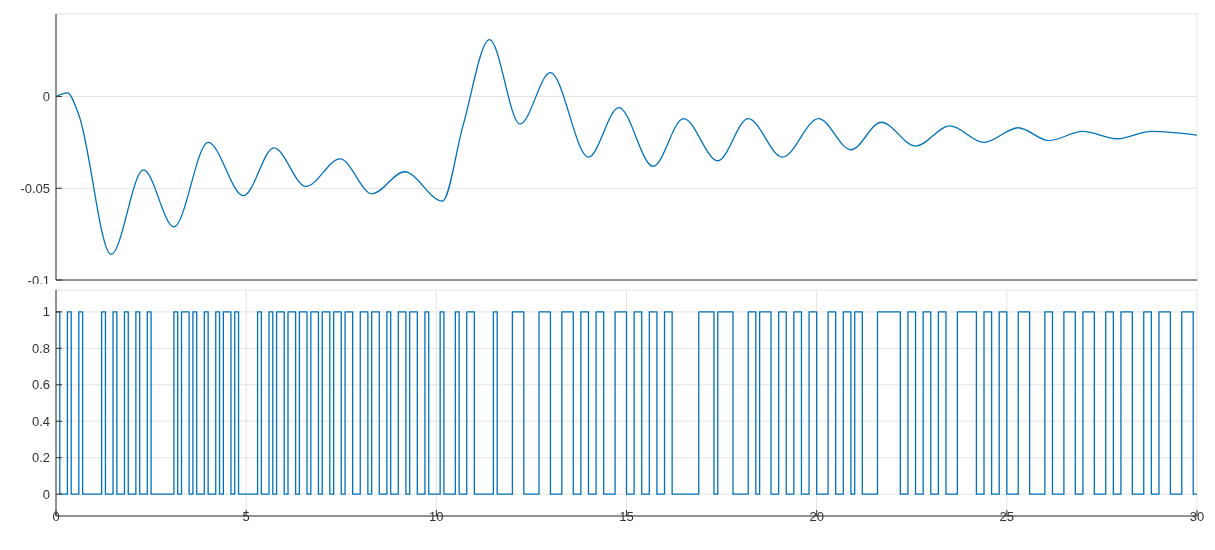 The image size is (1215, 550). What do you see at coordinates (40, 348) in the screenshot?
I see `y-tick-label: 0.8` at bounding box center [40, 348].